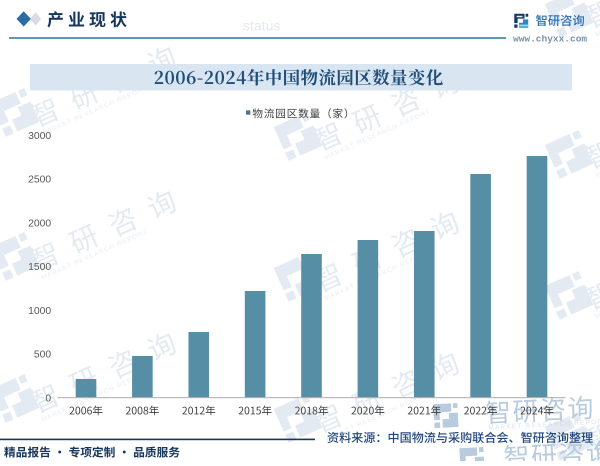 The width and height of the screenshot is (600, 466). I want to click on svg-text: status, so click(261, 26).